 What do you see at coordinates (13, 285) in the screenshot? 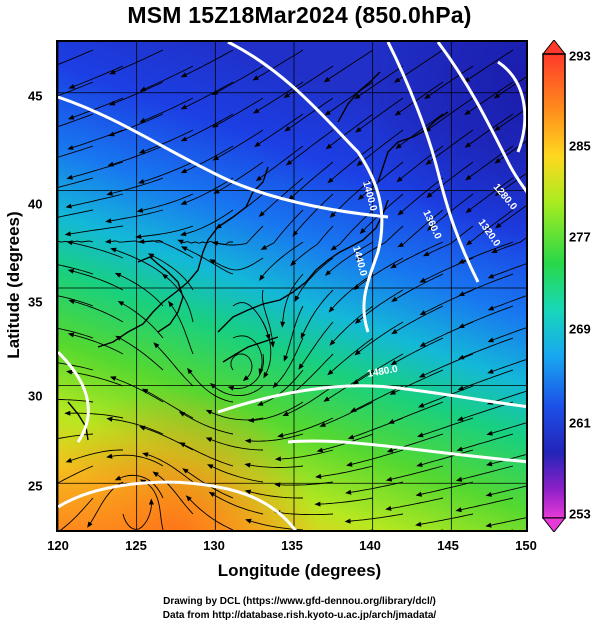
I see `y-axis-label: Latitude (degrees)` at bounding box center [13, 285].